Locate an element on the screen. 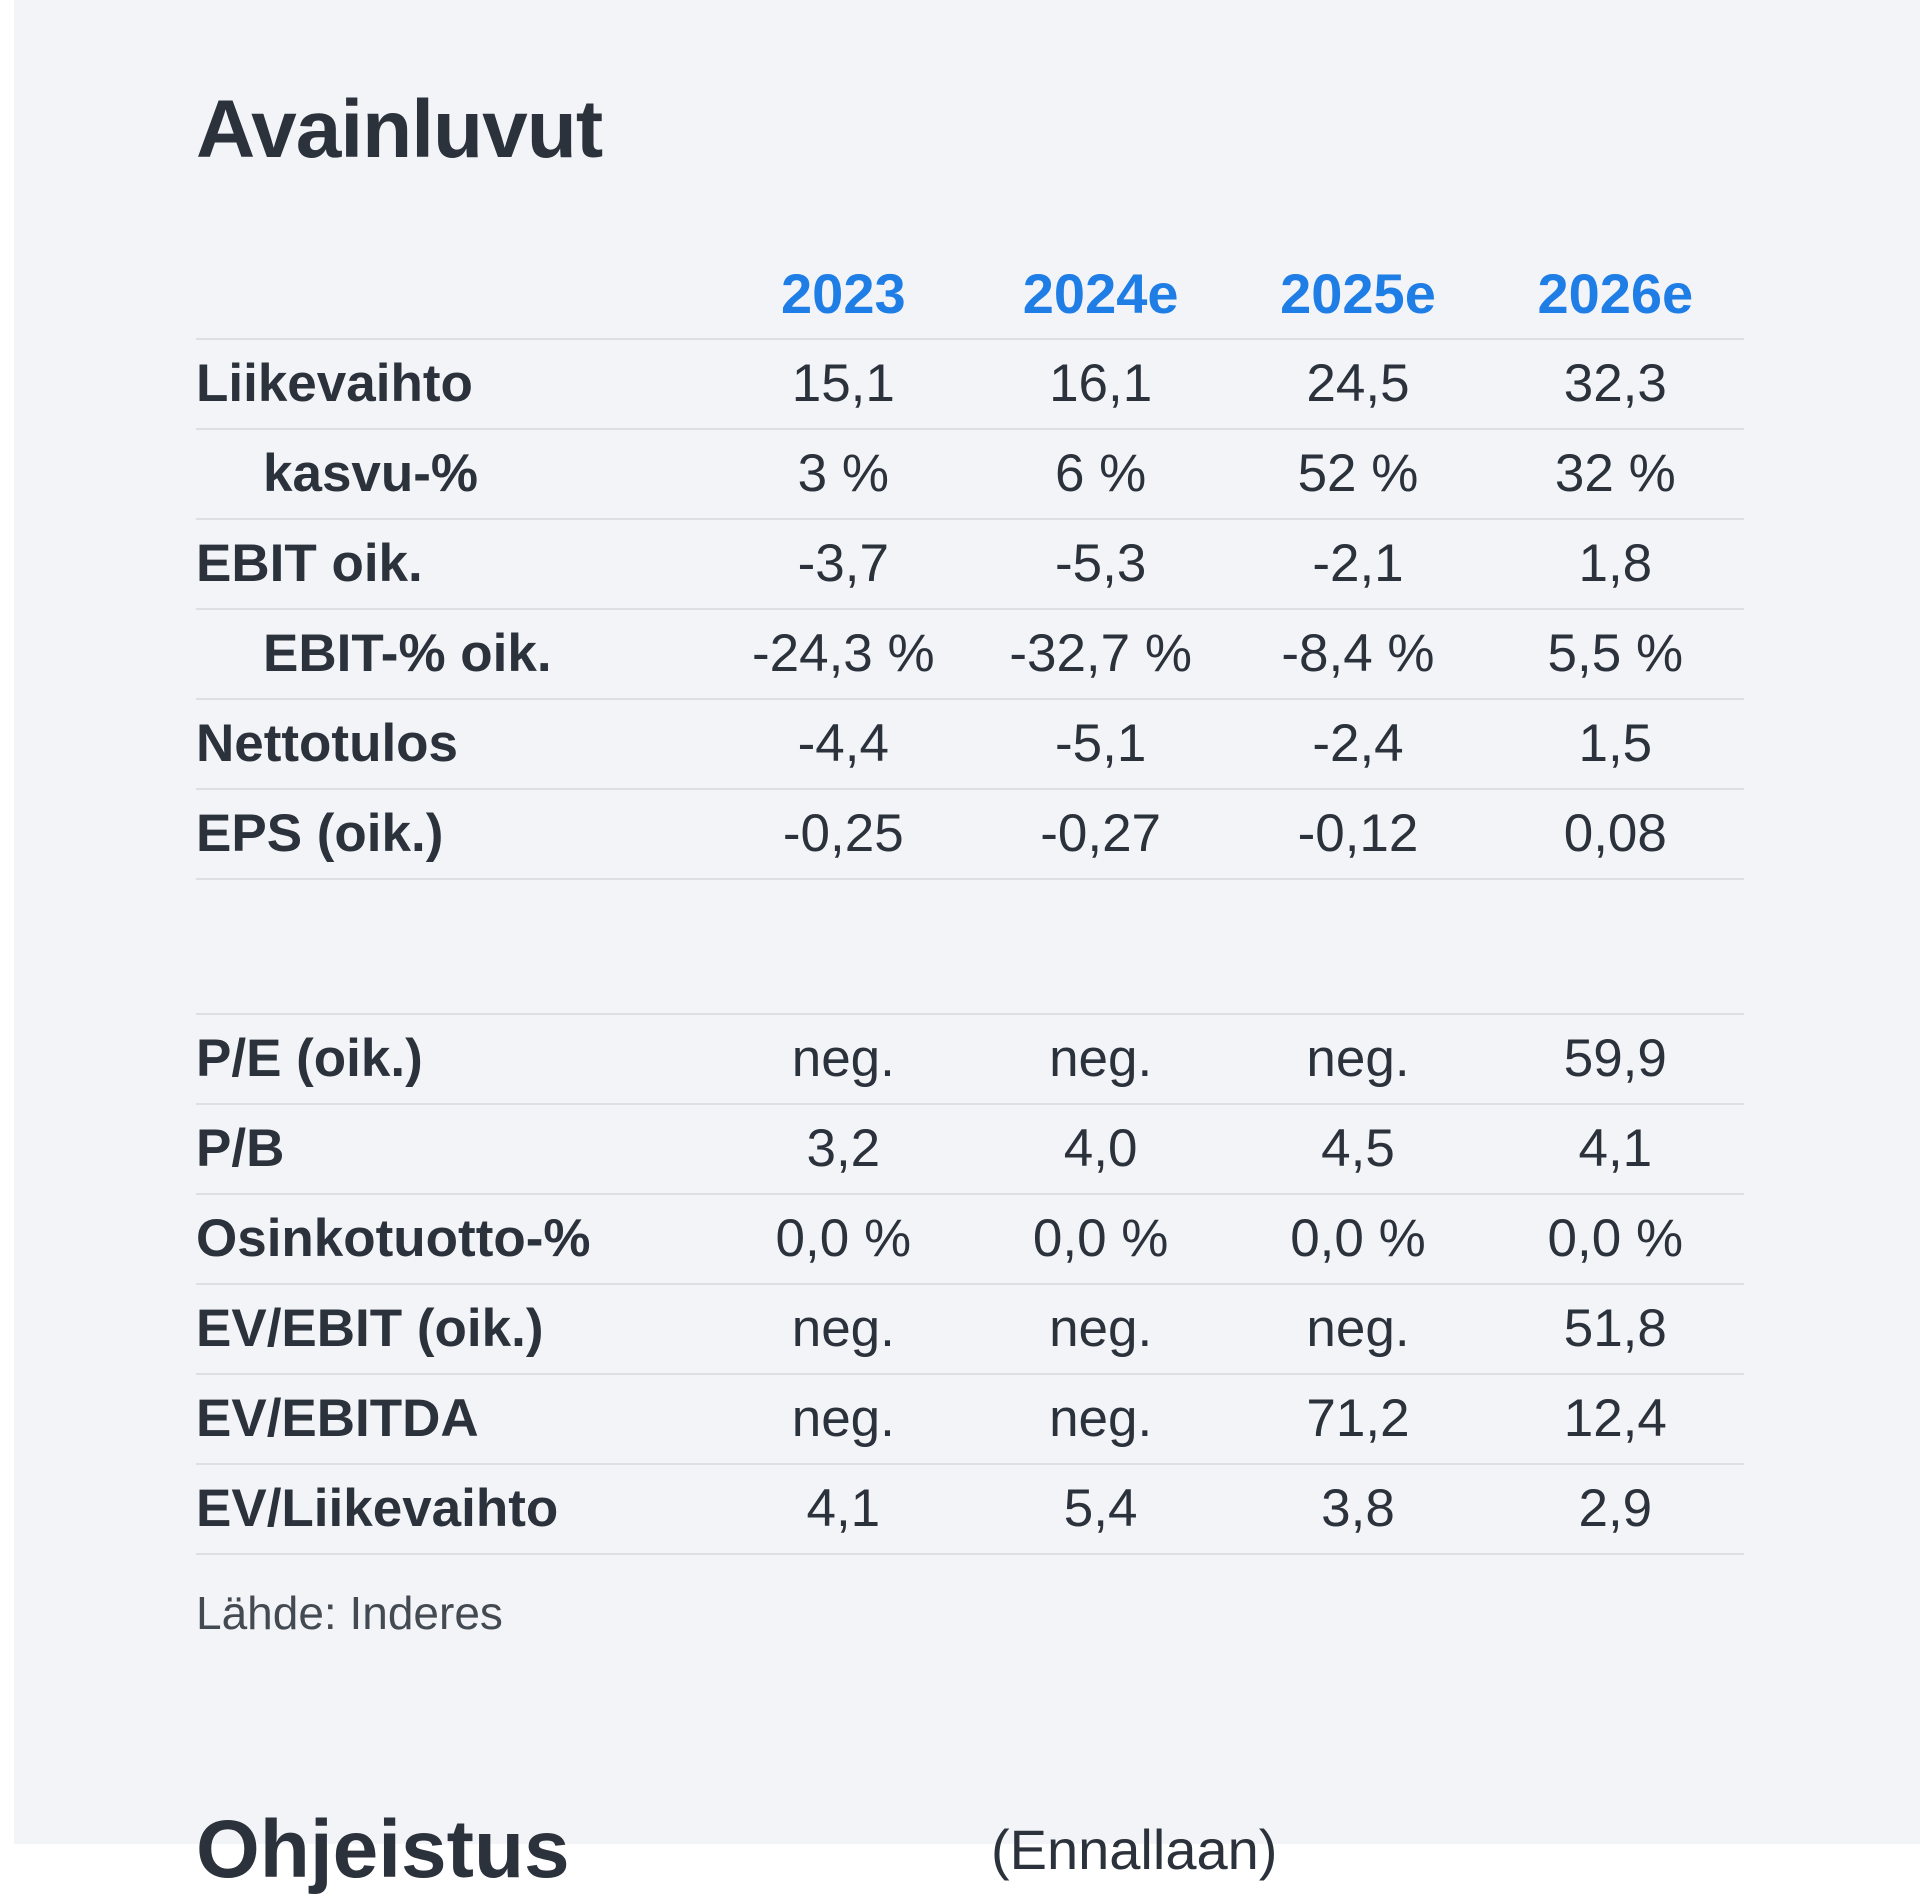 The height and width of the screenshot is (1900, 1920). value-cell: 2,9 is located at coordinates (1615, 1509).